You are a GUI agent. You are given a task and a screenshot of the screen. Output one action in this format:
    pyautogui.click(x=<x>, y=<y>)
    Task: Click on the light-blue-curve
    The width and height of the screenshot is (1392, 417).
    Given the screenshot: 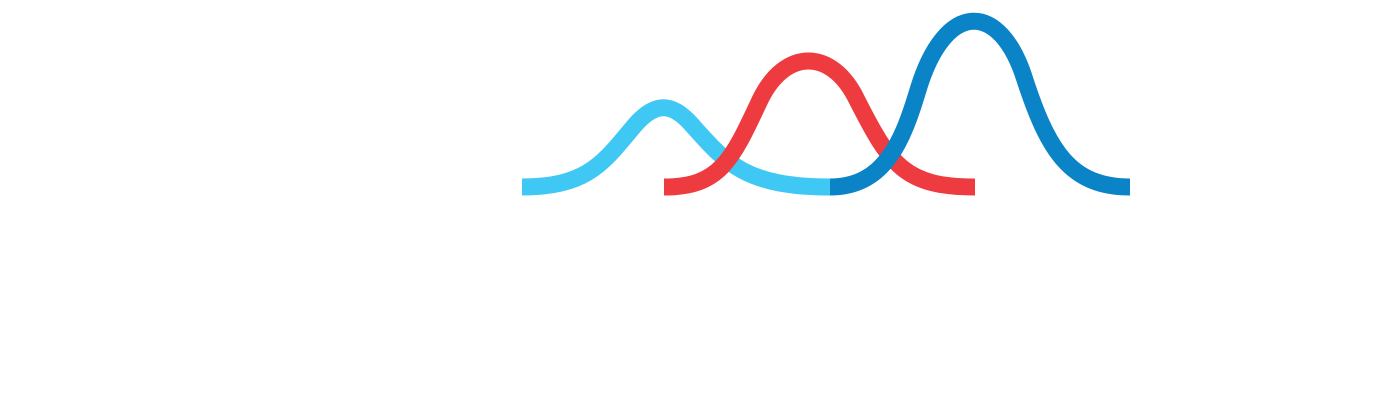 What is the action you would take?
    pyautogui.click(x=676, y=147)
    